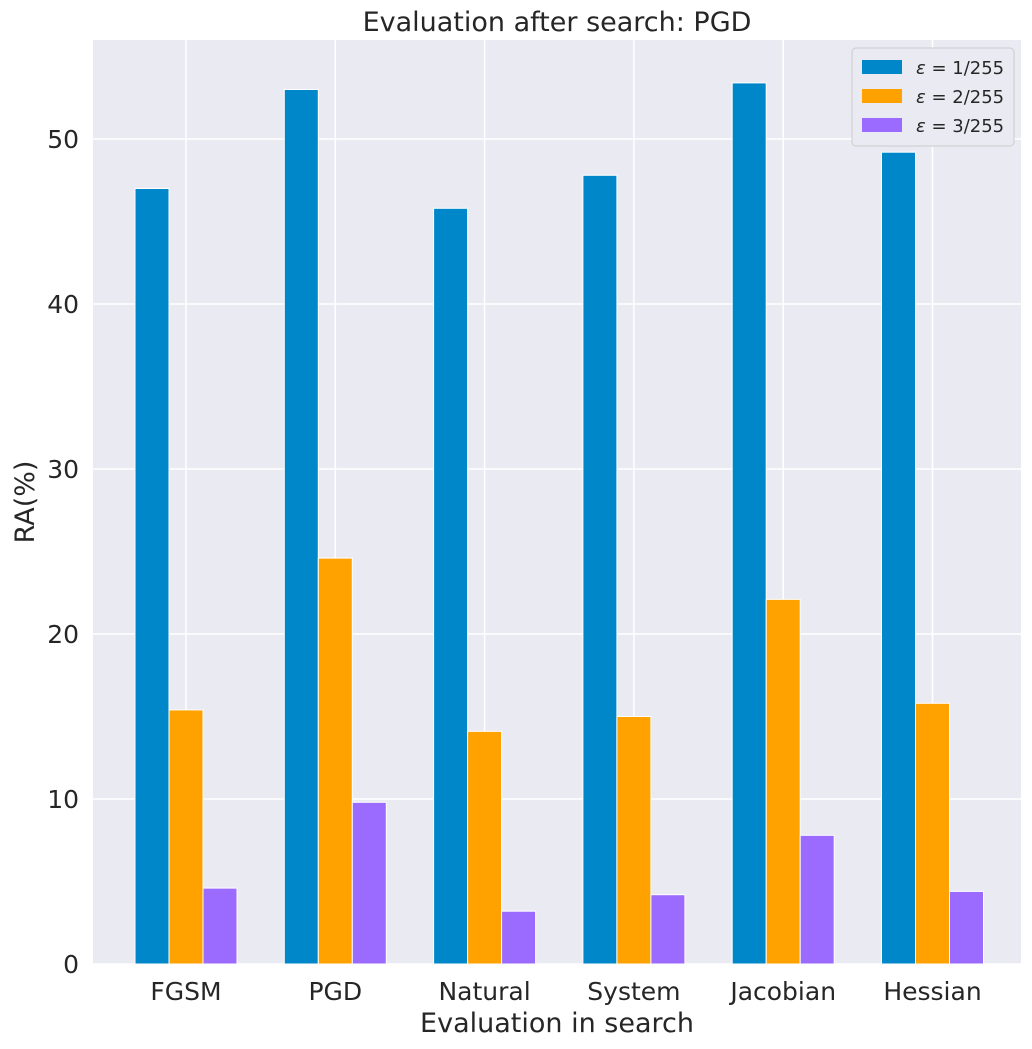 The width and height of the screenshot is (1032, 1049). Describe the element at coordinates (25, 502) in the screenshot. I see `y-axis-title: RA(%)` at that location.